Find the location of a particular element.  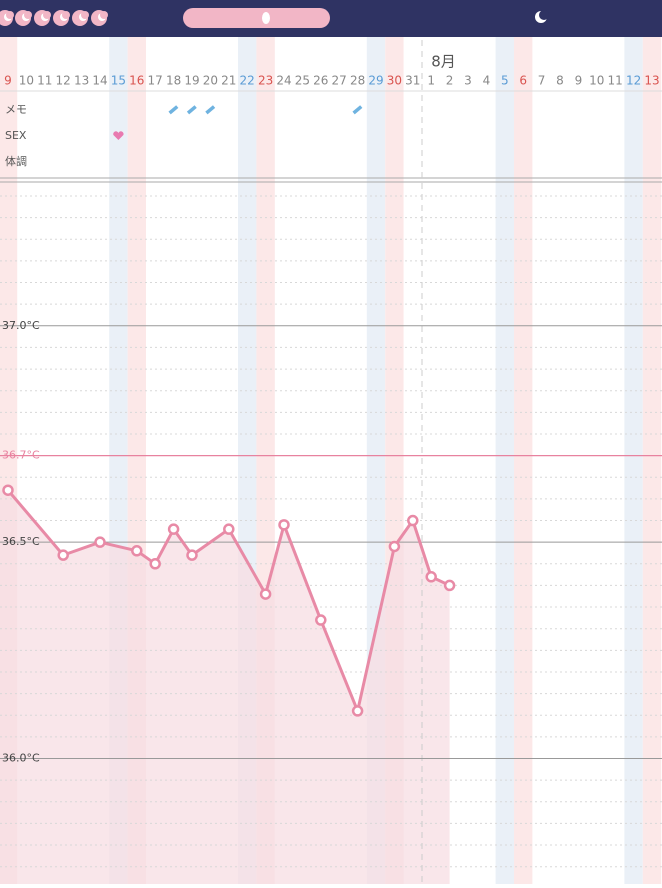

y-tick-label: 36.0°C is located at coordinates (21, 758).